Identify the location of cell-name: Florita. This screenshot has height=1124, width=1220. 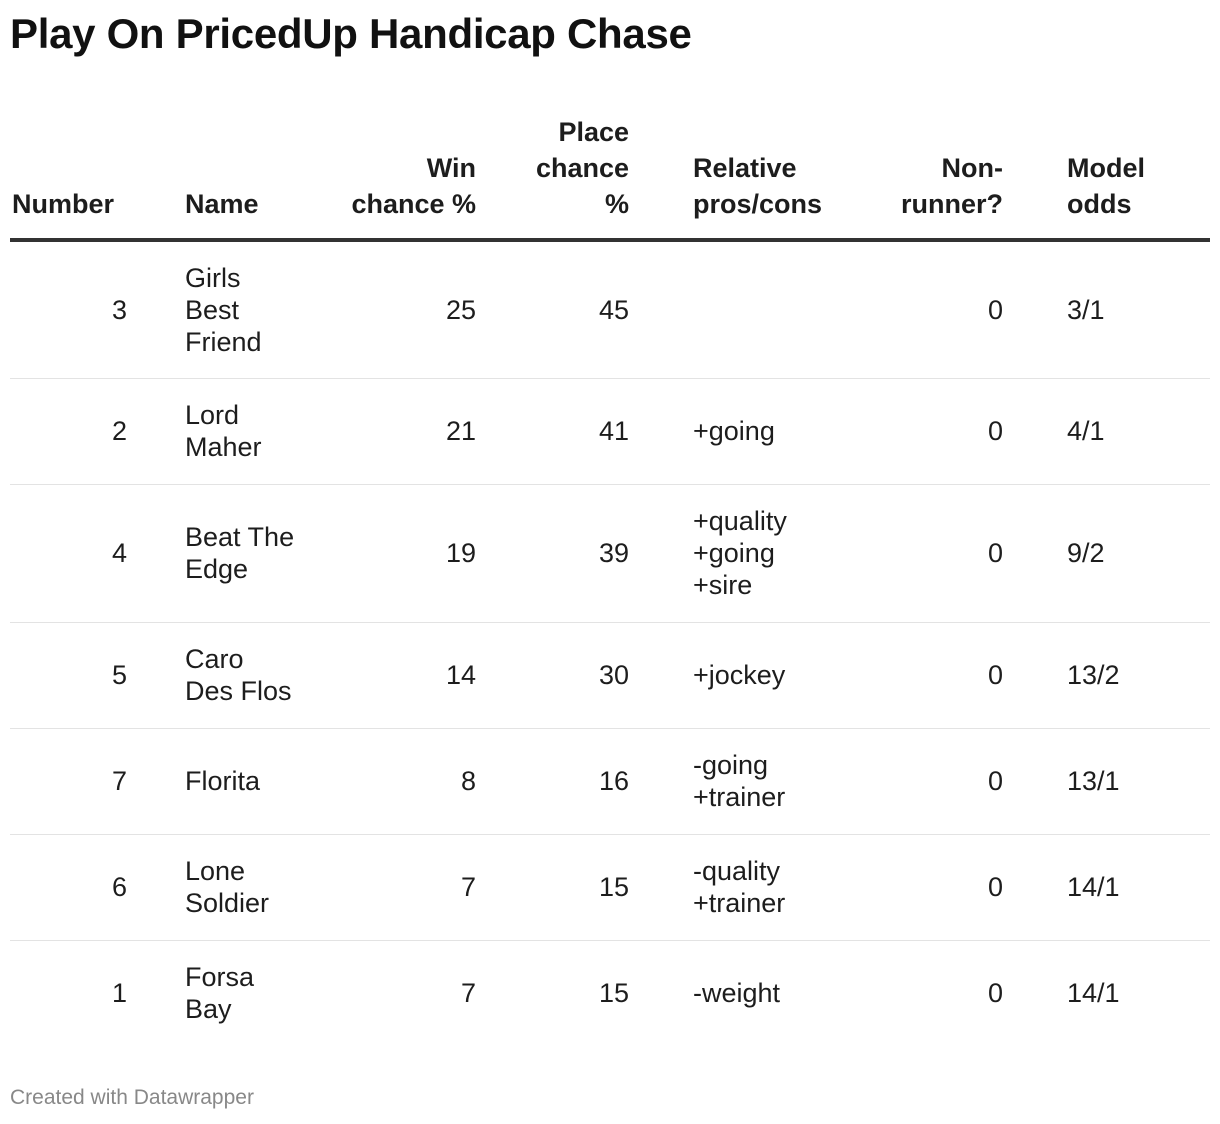
(265, 781).